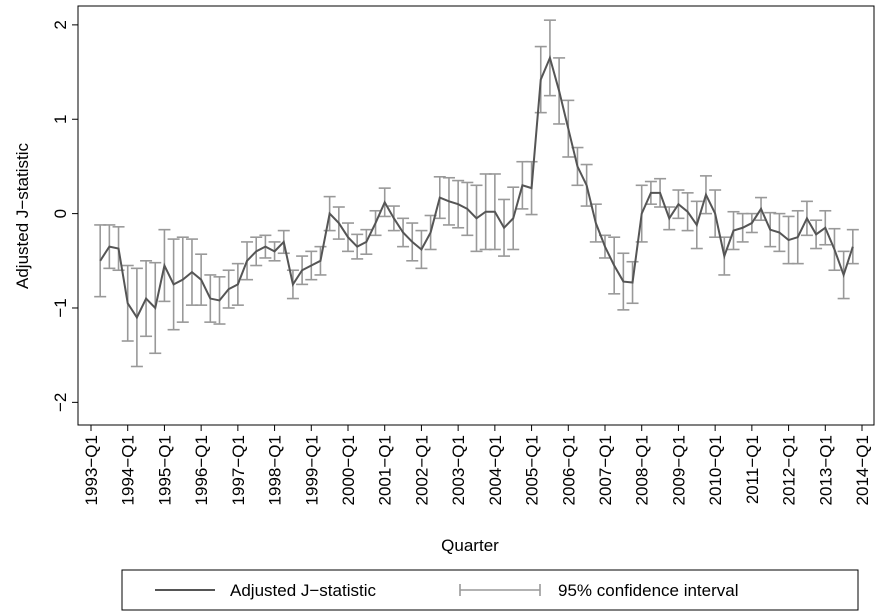  Describe the element at coordinates (60, 119) in the screenshot. I see `y-tick-label: 1` at that location.